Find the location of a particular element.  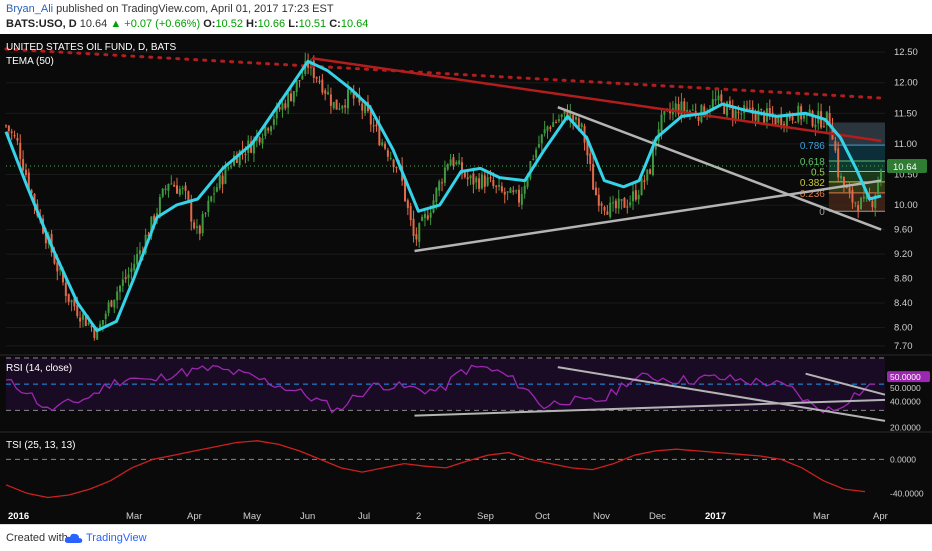

rsi-title: RSI (14, close) is located at coordinates (39, 368).